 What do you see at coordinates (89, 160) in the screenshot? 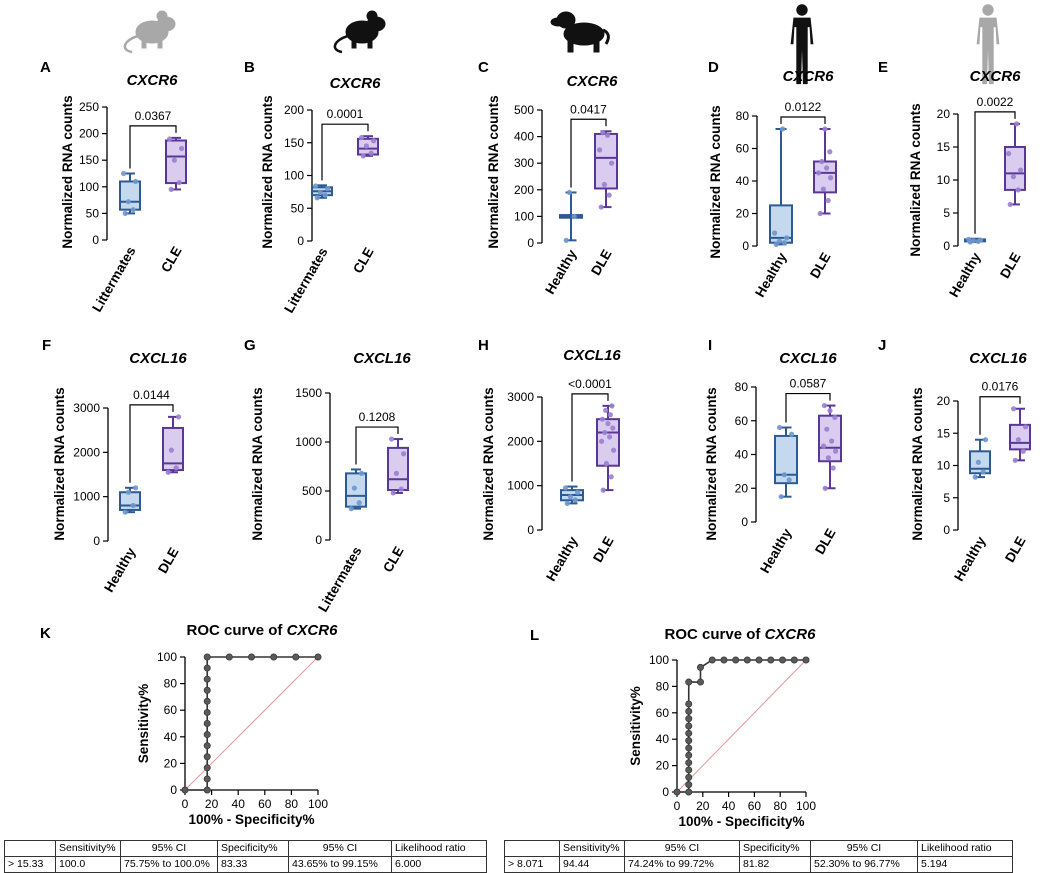
I see `y-tick-label: 150` at bounding box center [89, 160].